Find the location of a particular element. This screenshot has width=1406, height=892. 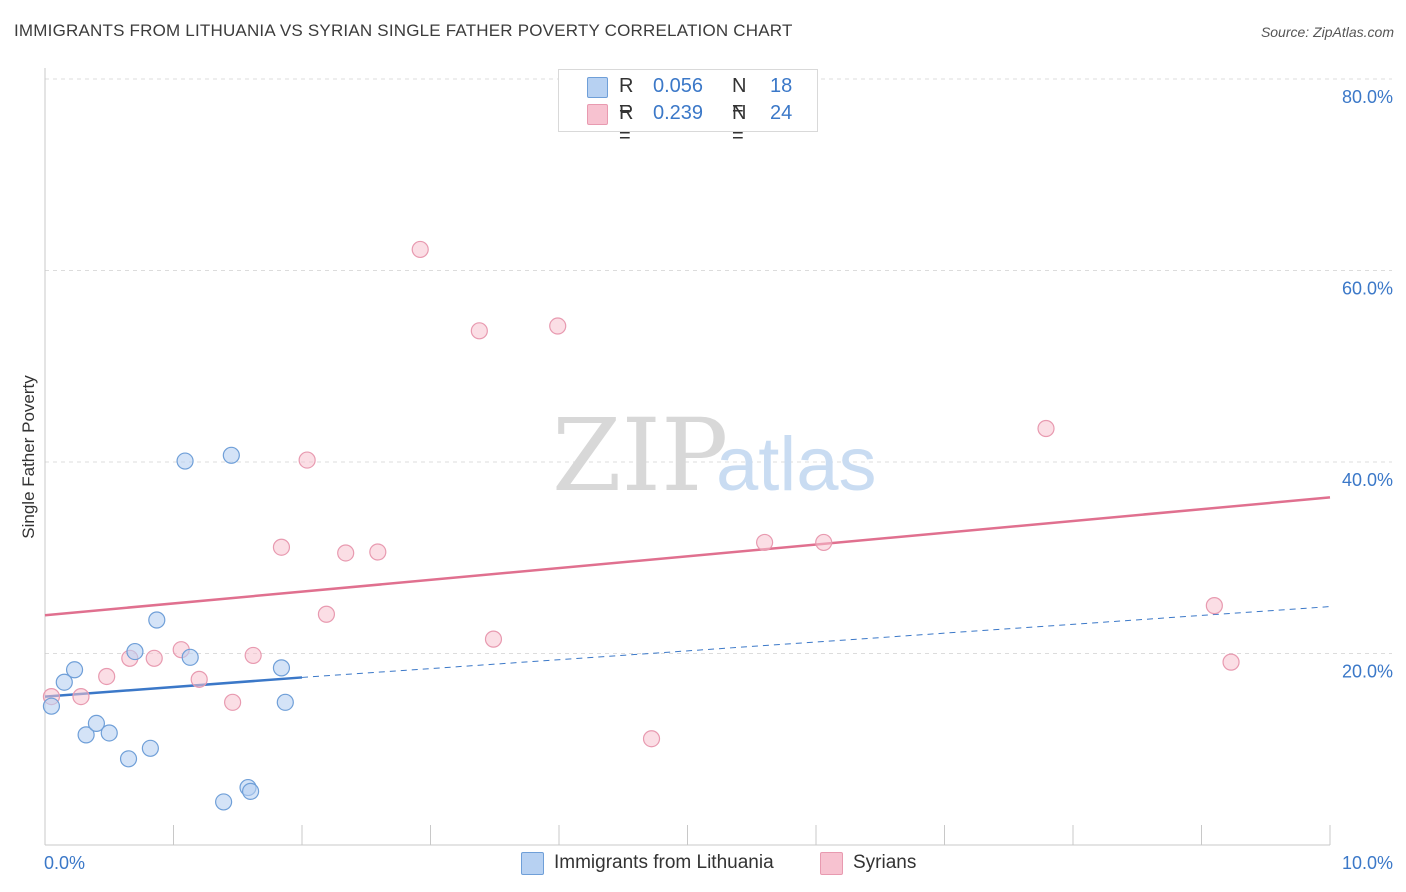

y-tick-label: 40.0% is located at coordinates (1367, 480).